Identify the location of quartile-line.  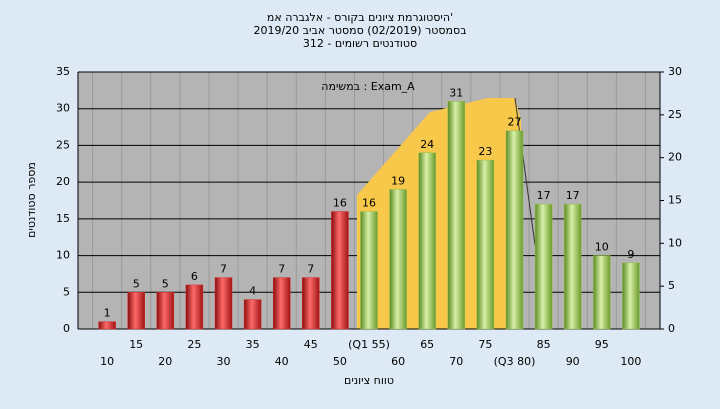
(525, 171).